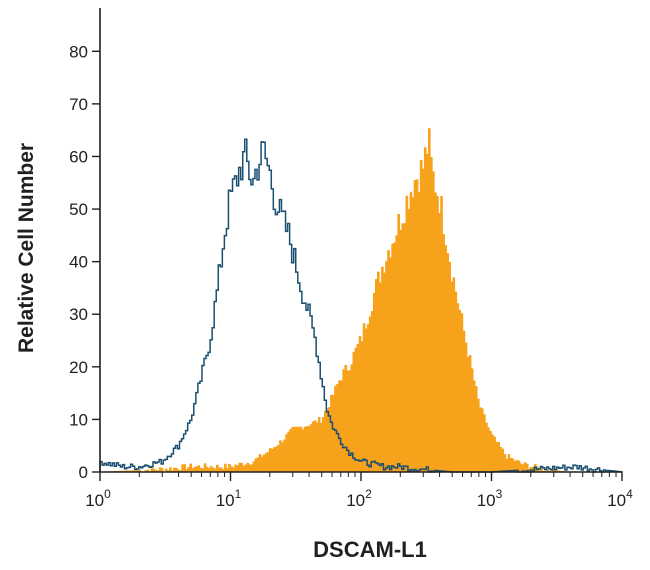 The height and width of the screenshot is (570, 650). I want to click on x-tick-exponent: 0, so click(107, 494).